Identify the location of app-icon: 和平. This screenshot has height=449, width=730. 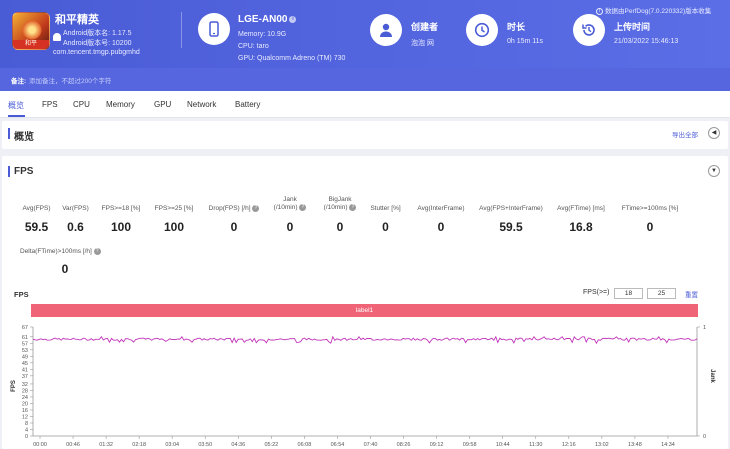
(31, 31).